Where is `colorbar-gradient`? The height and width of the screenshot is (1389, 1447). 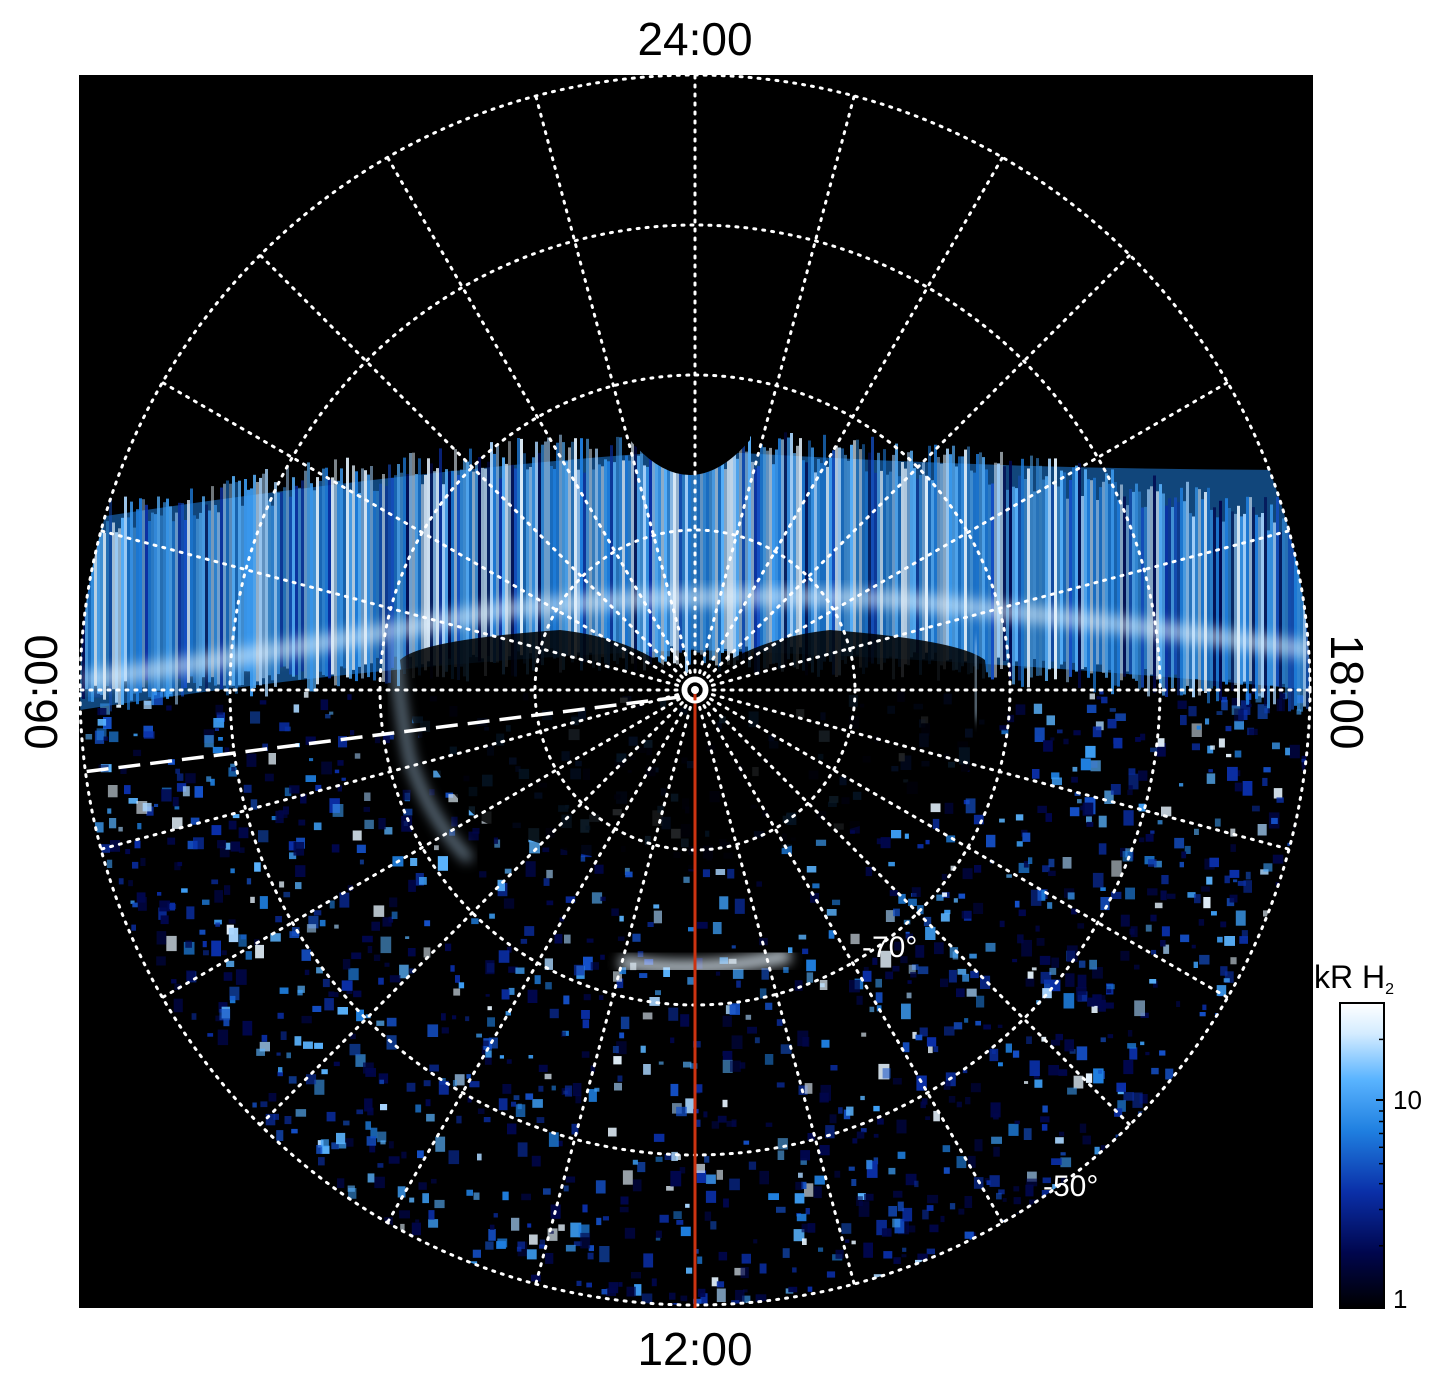 colorbar-gradient is located at coordinates (1362, 1155).